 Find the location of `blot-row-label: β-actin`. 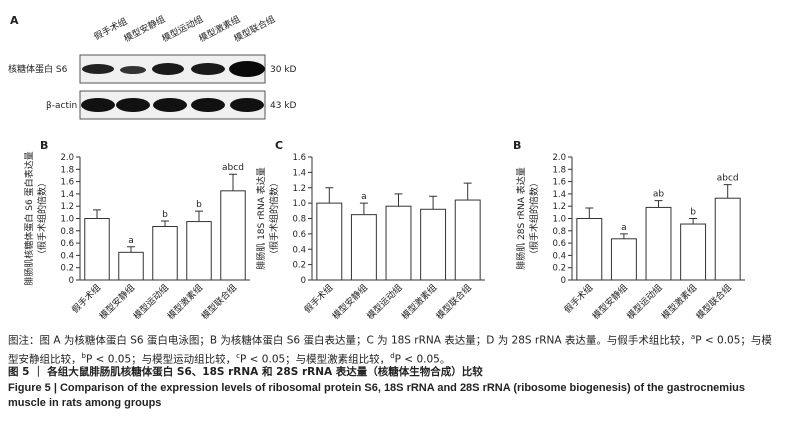

blot-row-label: β-actin is located at coordinates (61, 106).